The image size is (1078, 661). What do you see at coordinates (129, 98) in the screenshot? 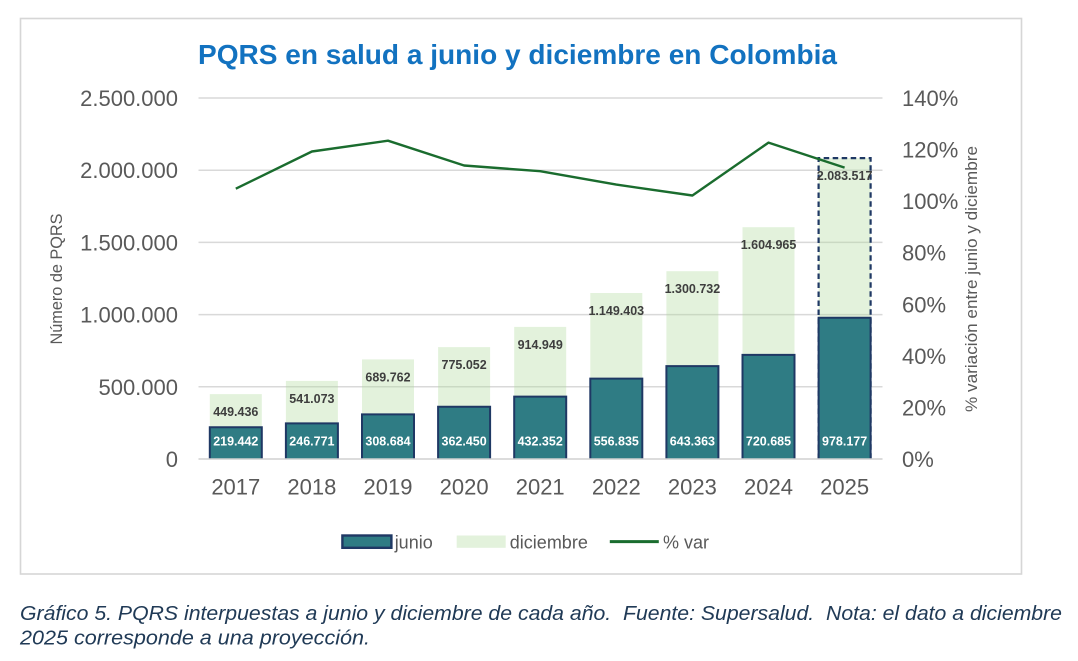
I see `svg-text: 2.500.000` at bounding box center [129, 98].